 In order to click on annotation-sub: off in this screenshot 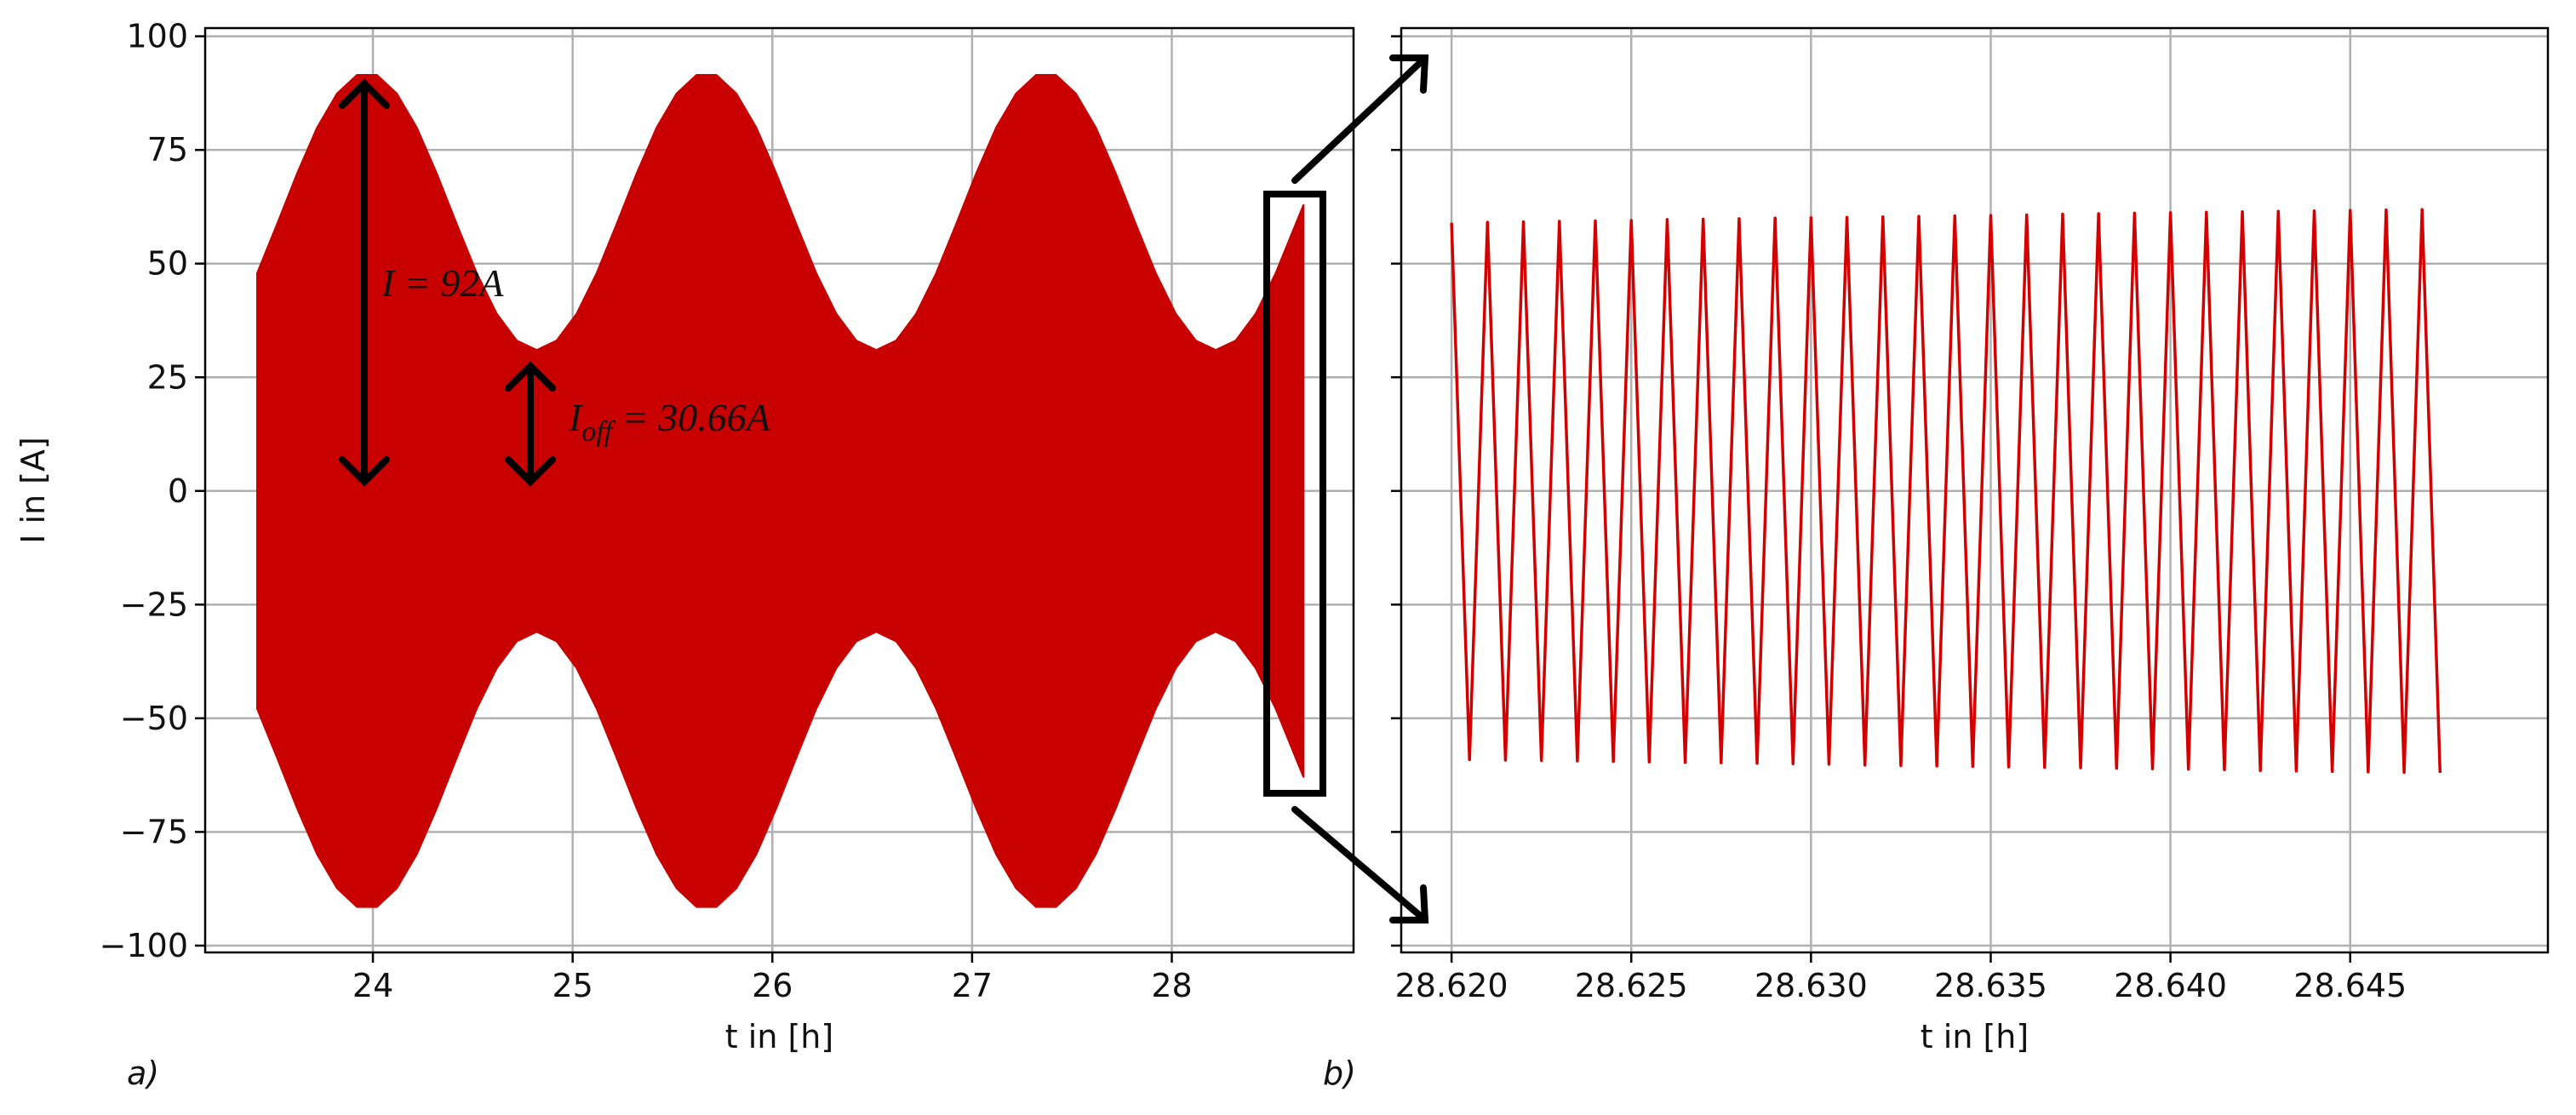, I will do `click(598, 432)`.